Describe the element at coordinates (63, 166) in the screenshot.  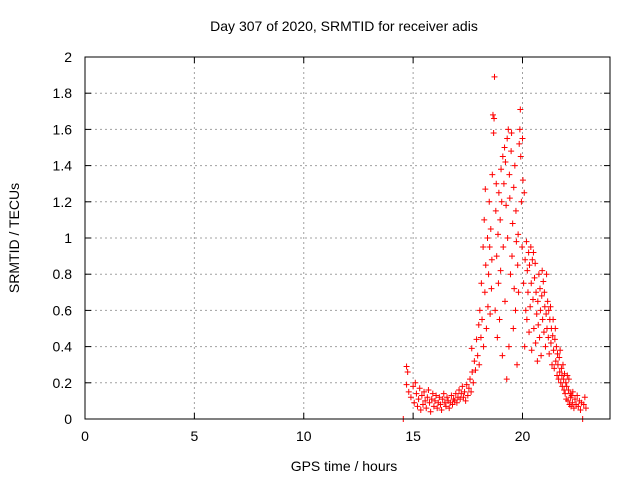
I see `y-tick-label: 1.4` at that location.